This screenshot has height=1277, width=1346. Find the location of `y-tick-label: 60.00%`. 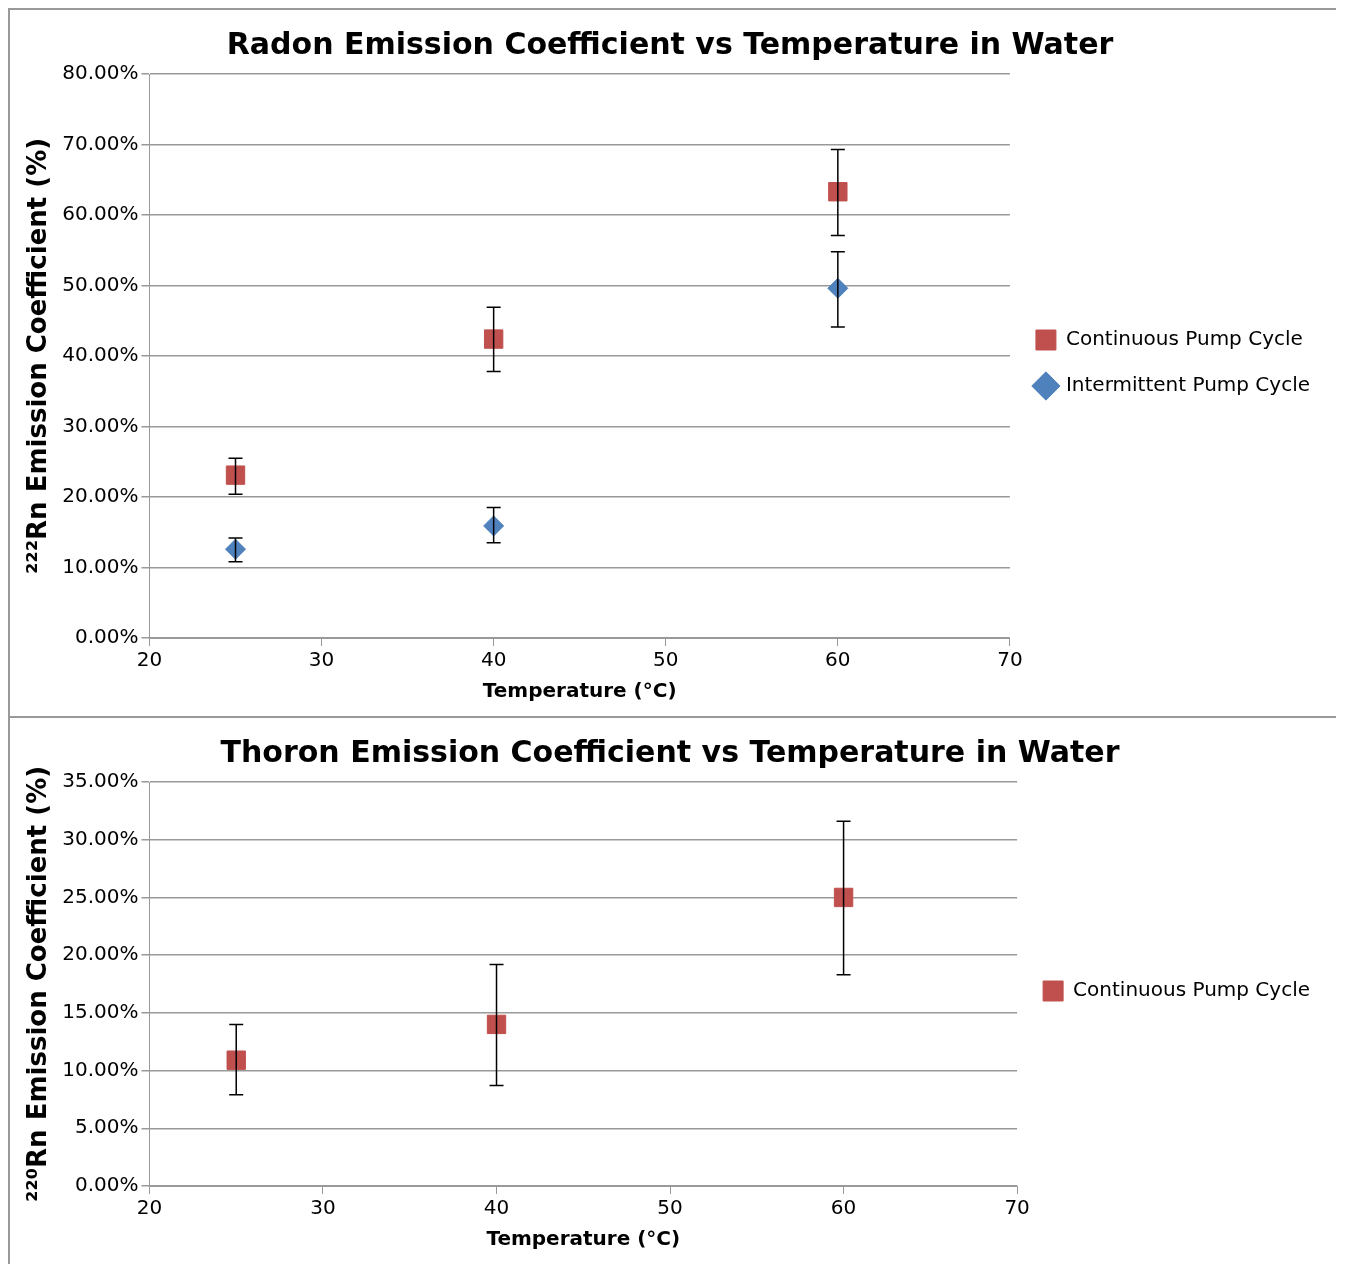

y-tick-label: 60.00% is located at coordinates (100, 213).